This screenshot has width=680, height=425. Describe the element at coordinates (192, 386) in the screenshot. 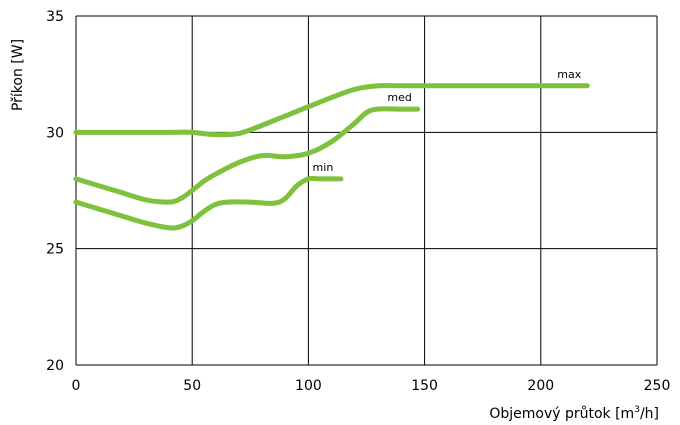

I see `x-tick-label-50: 50` at that location.